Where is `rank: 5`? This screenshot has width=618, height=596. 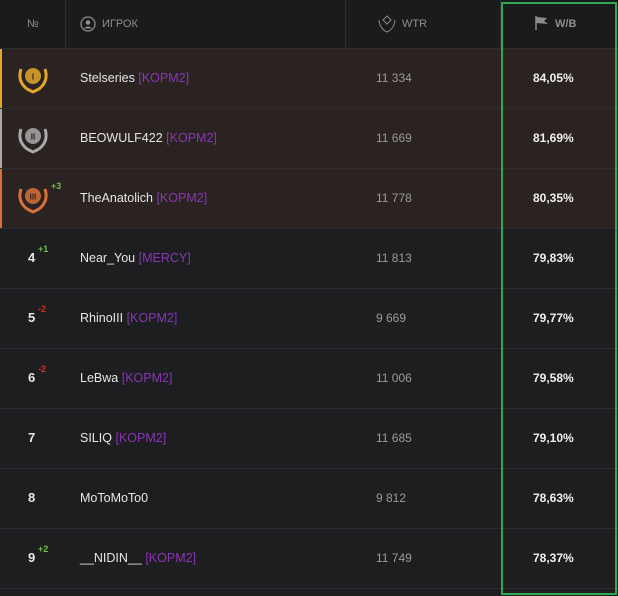
rank: 5 is located at coordinates (32, 317).